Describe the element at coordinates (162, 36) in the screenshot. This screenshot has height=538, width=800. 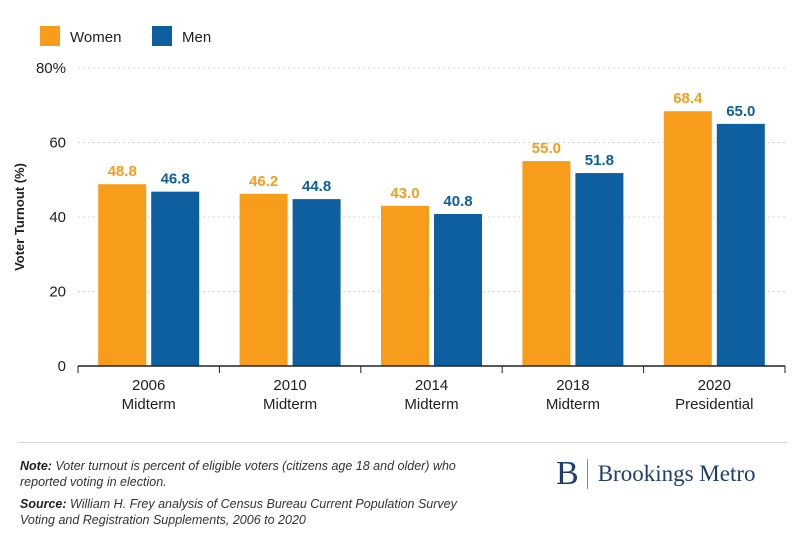
I see `legend-swatch-men` at that location.